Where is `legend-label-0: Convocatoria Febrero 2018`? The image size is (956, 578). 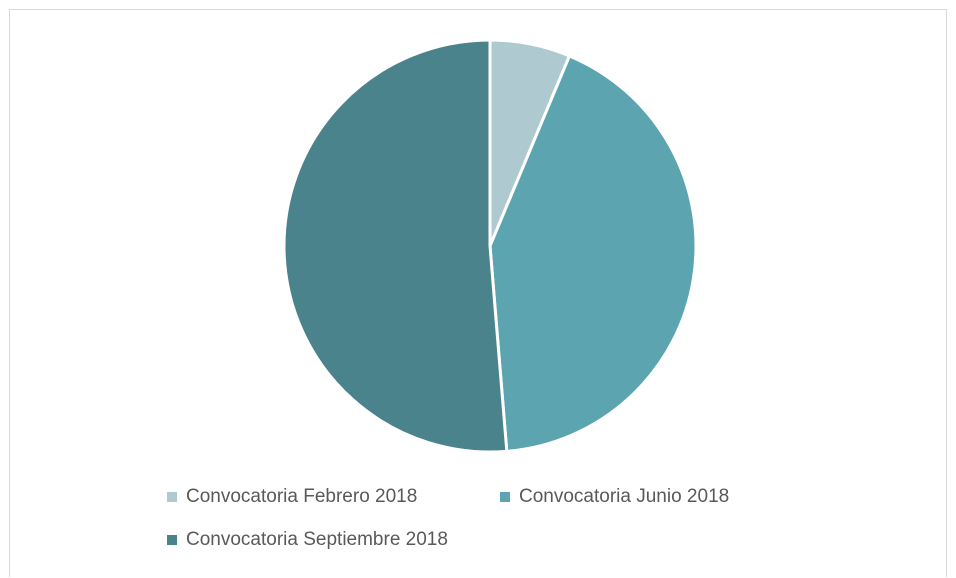 legend-label-0: Convocatoria Febrero 2018 is located at coordinates (302, 496).